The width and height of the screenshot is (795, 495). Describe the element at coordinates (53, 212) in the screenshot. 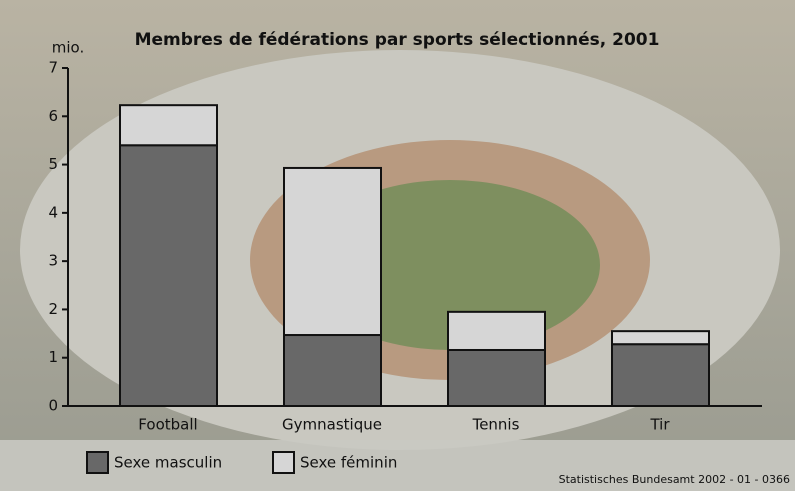

I see `y-tick-label: 4` at that location.